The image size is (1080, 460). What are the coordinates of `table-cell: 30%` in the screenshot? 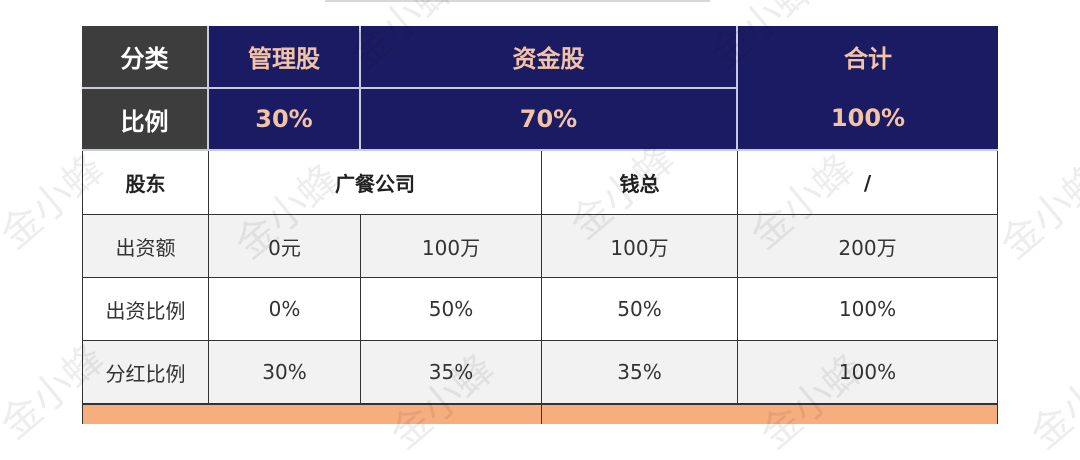 It's located at (285, 372).